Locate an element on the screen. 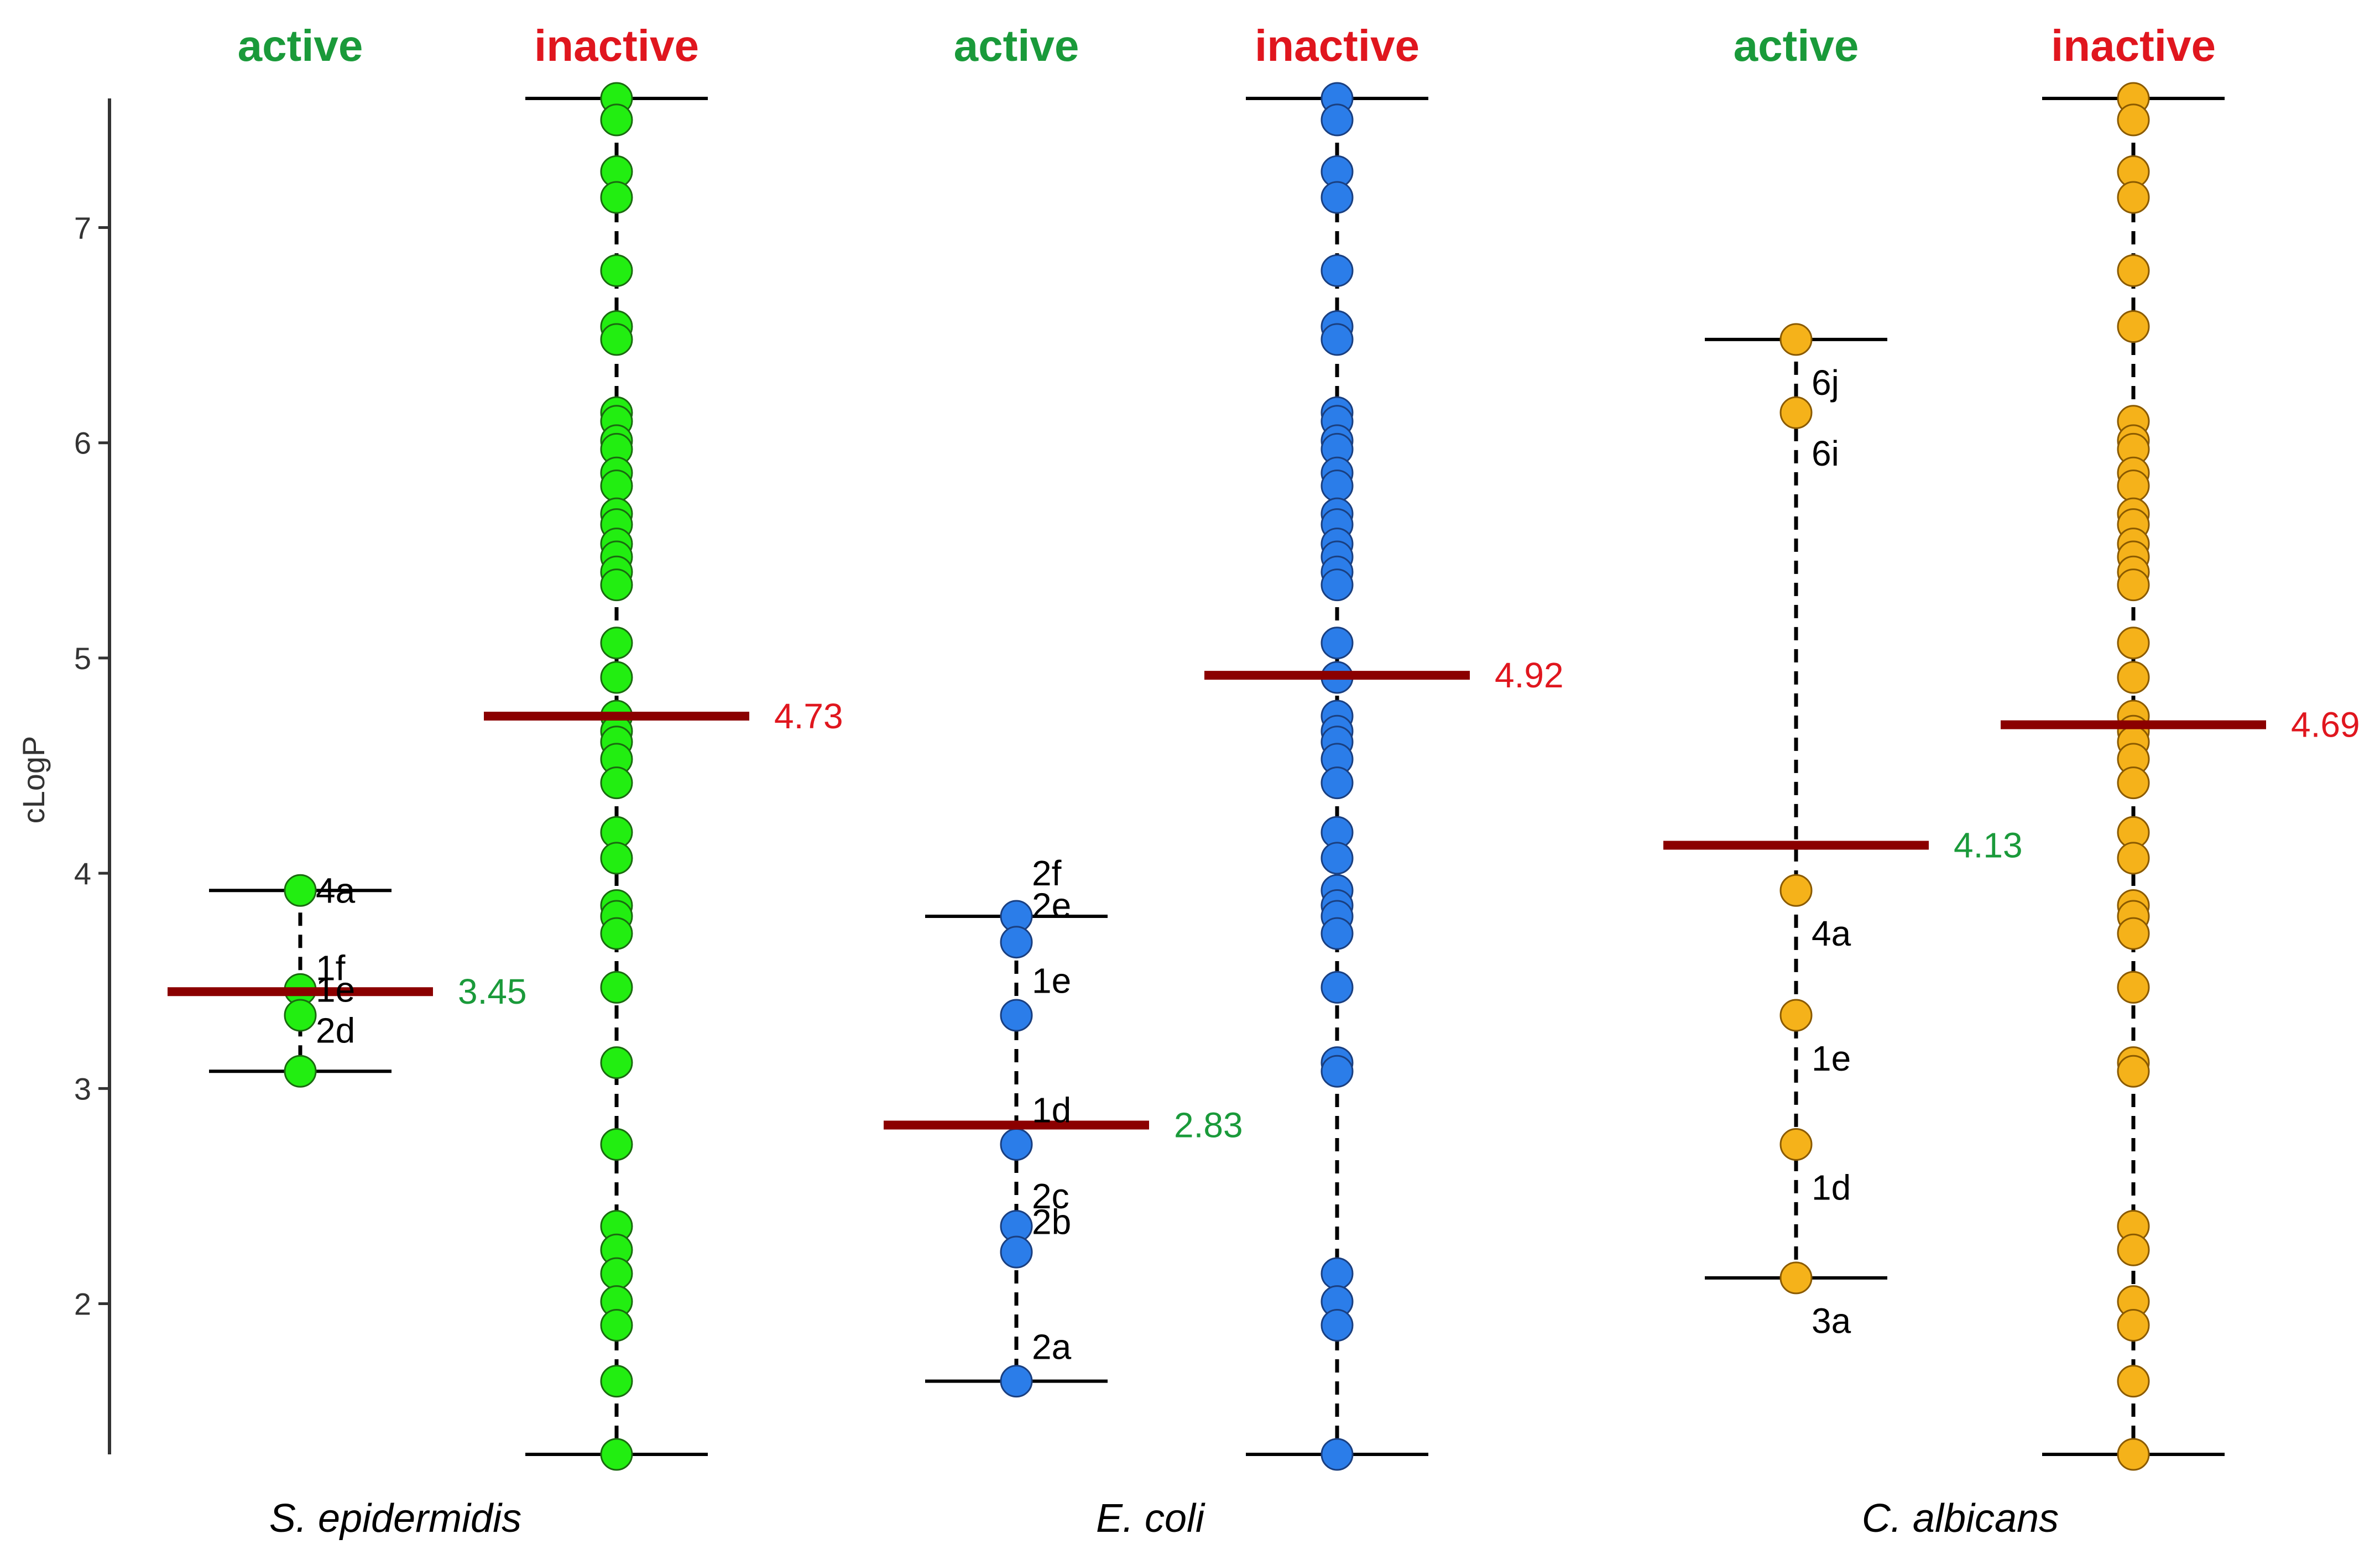  median-value-label: 4.92 is located at coordinates (1529, 675).